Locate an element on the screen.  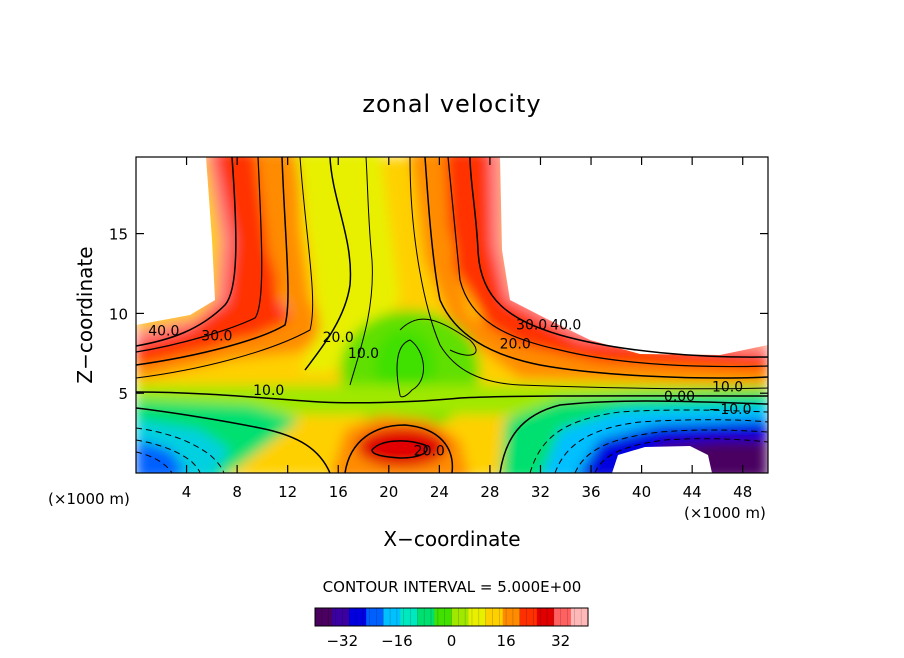
x-tick-label: 4 is located at coordinates (187, 492).